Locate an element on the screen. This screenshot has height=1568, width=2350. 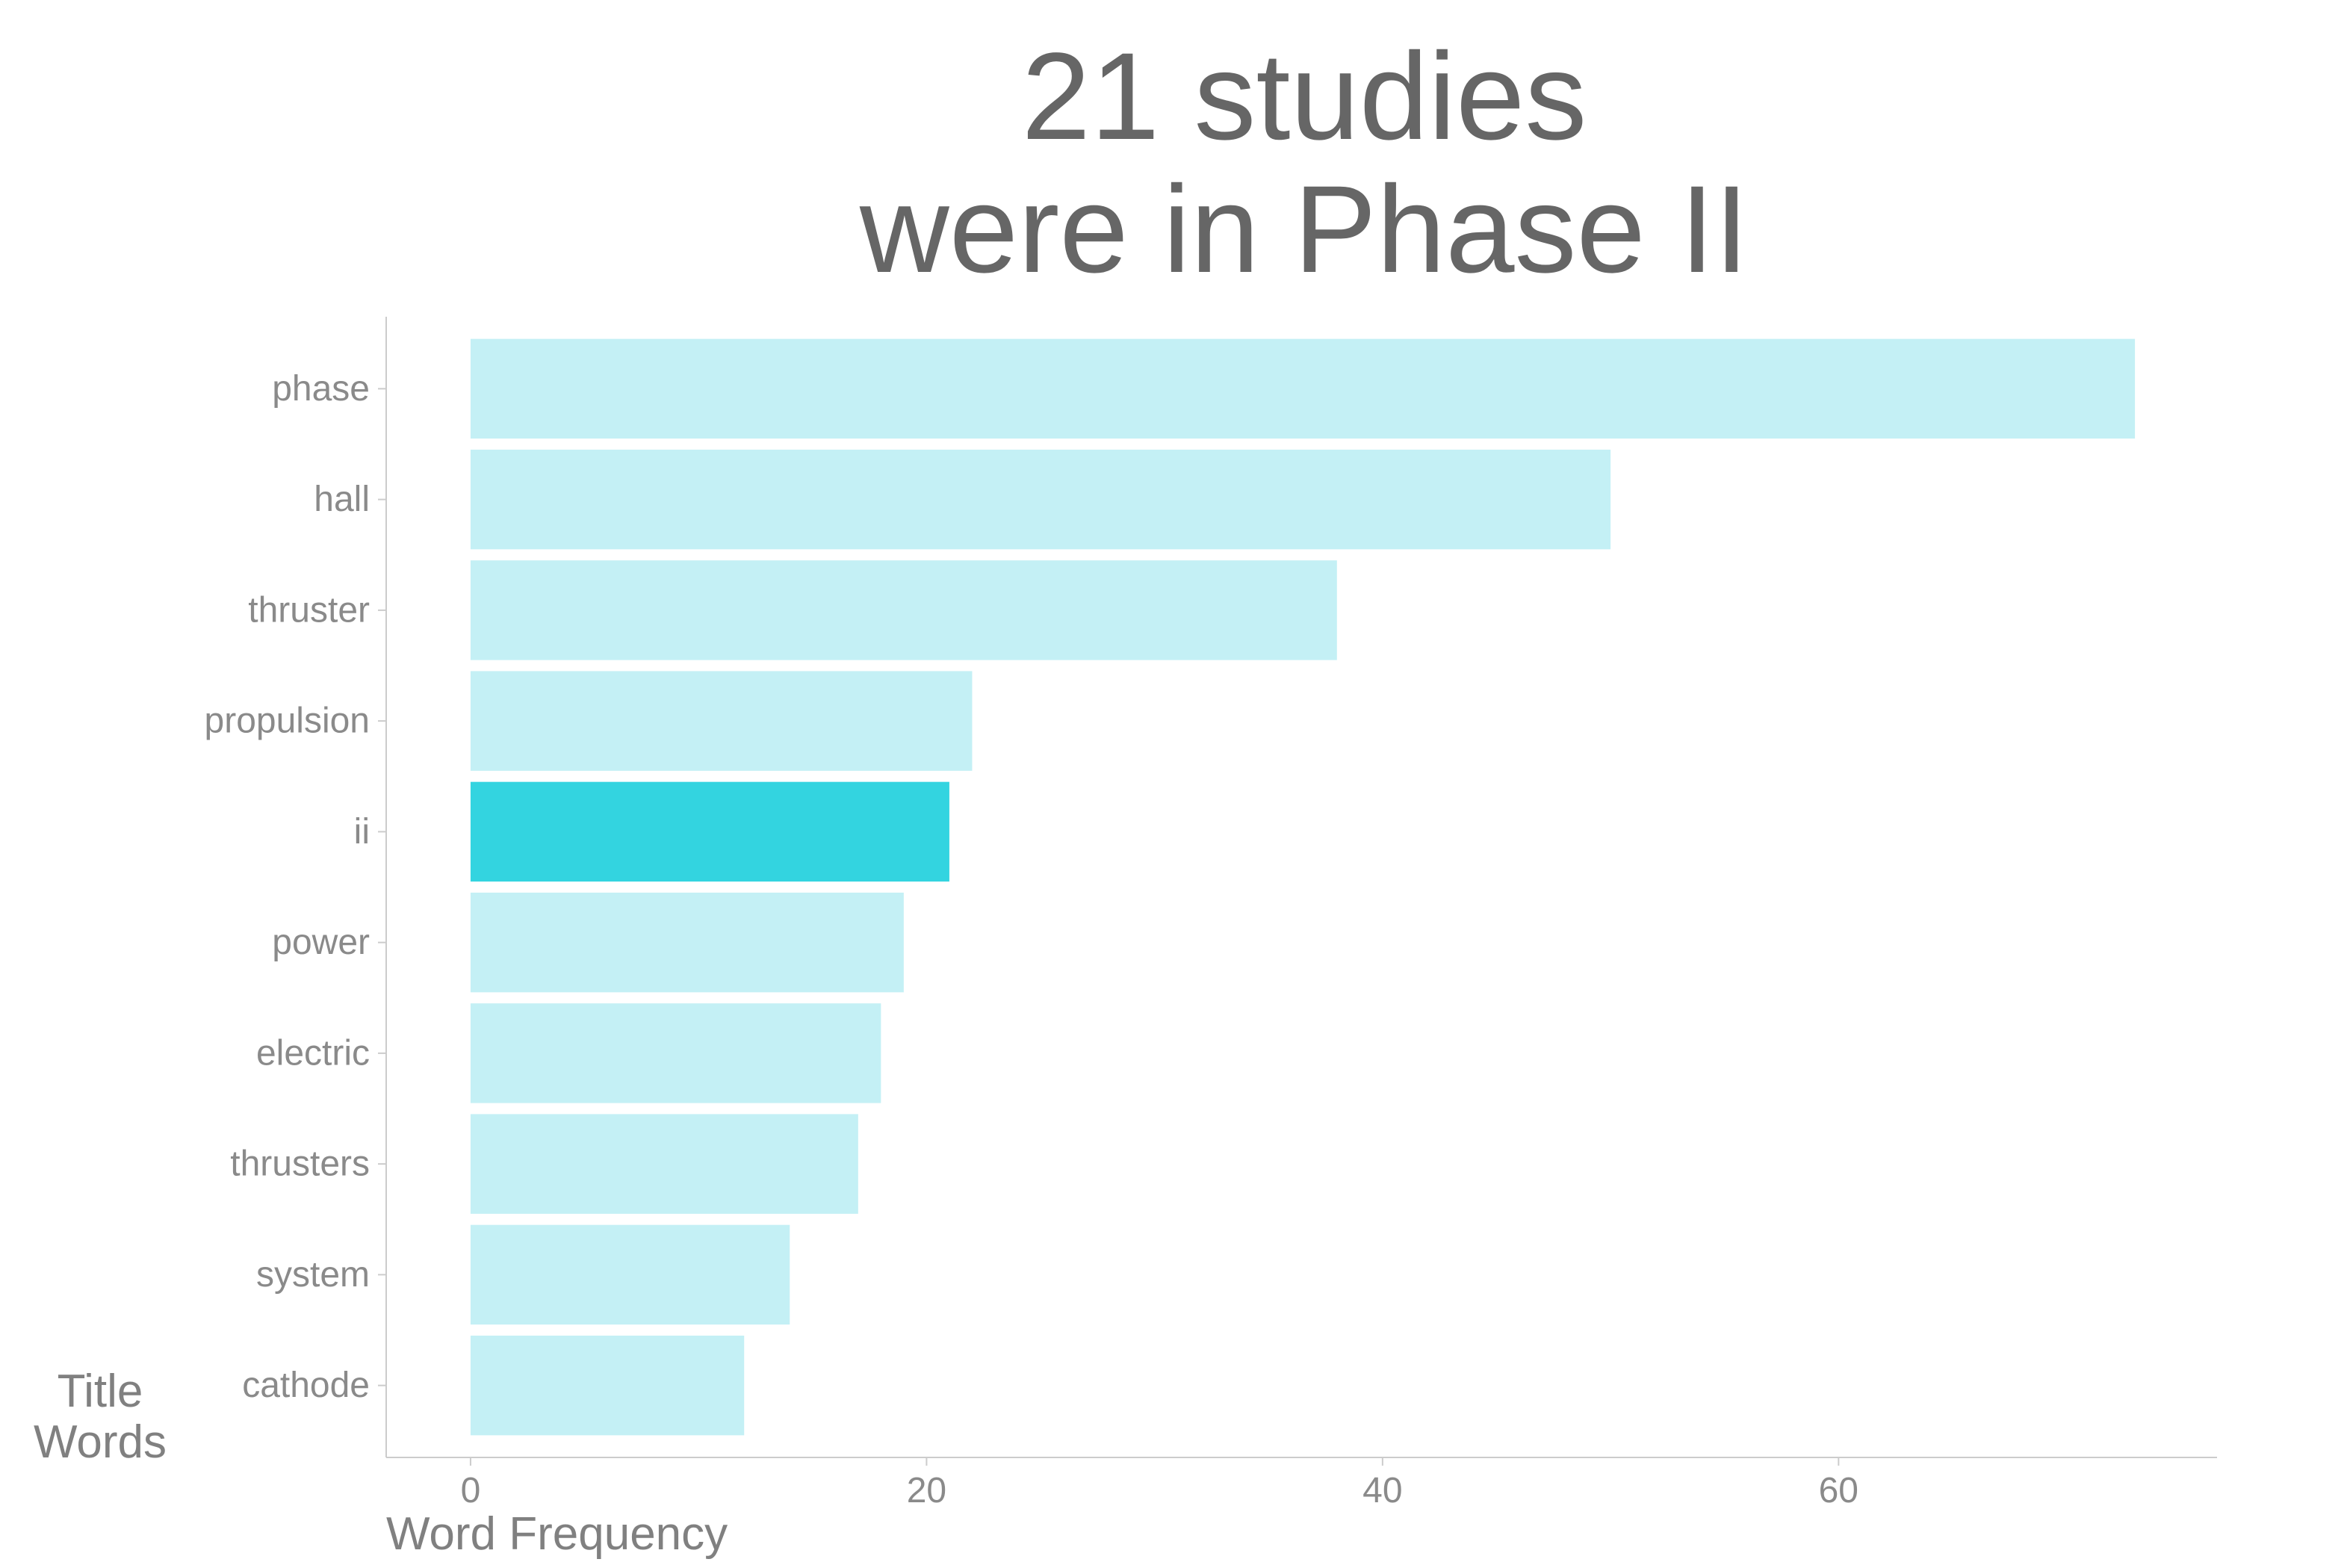
x-axis-ticks: 0 20 40 60 is located at coordinates (1159, 1484).